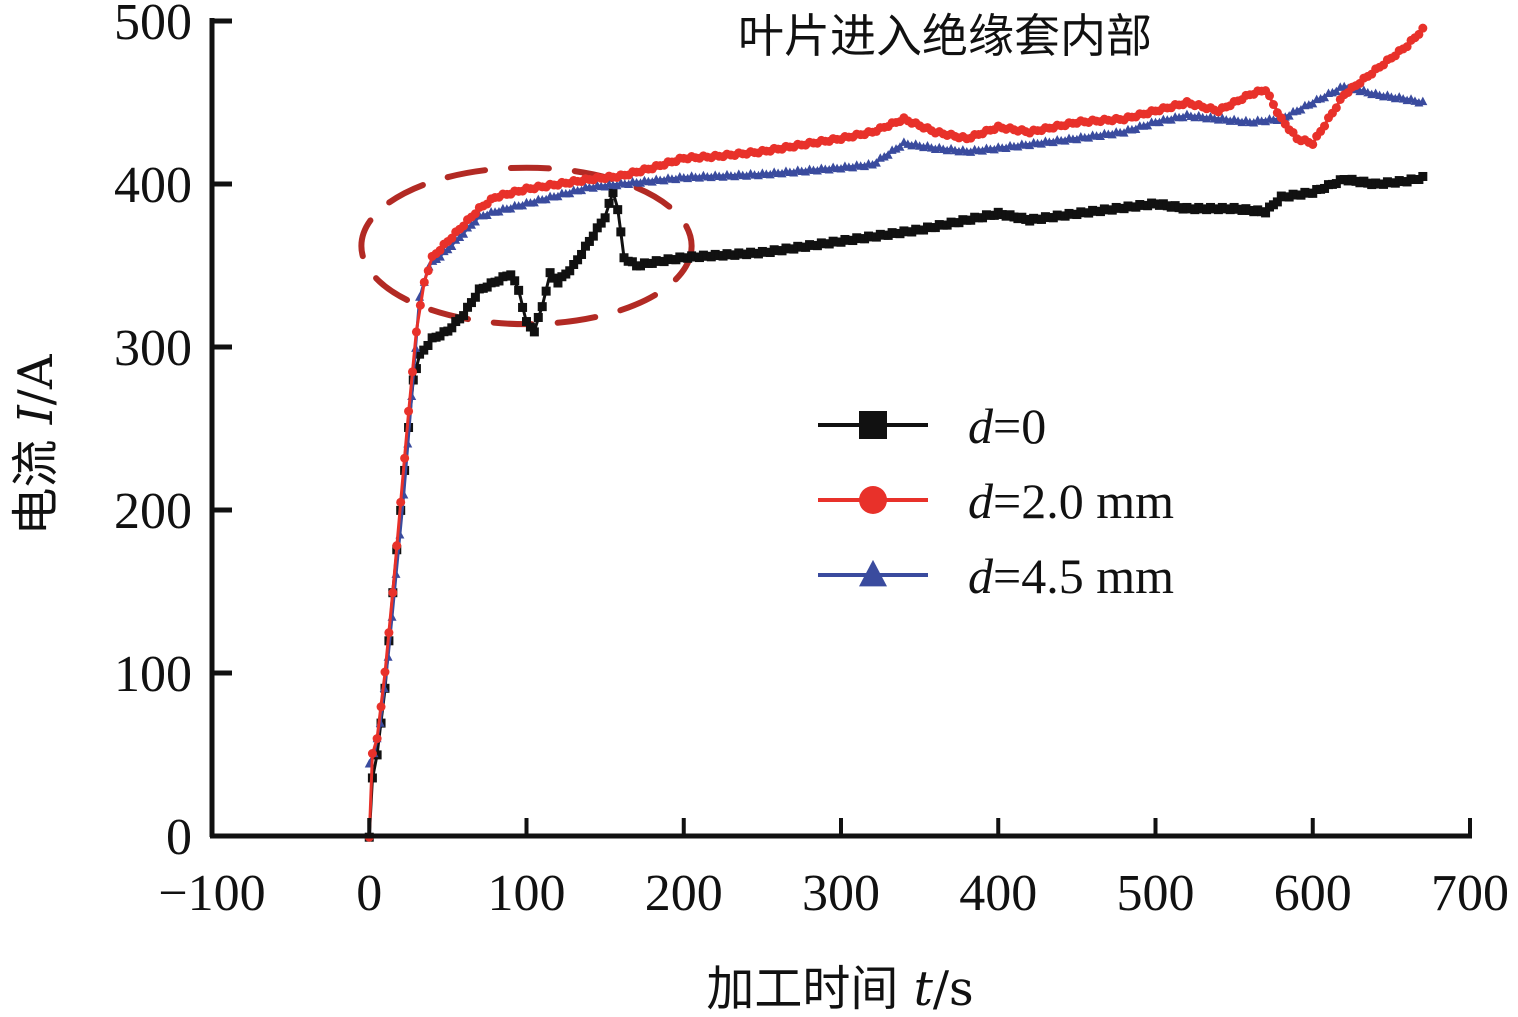 The image size is (1518, 1017). Describe the element at coordinates (1019, 426) in the screenshot. I see `legend-label-value: =0` at that location.